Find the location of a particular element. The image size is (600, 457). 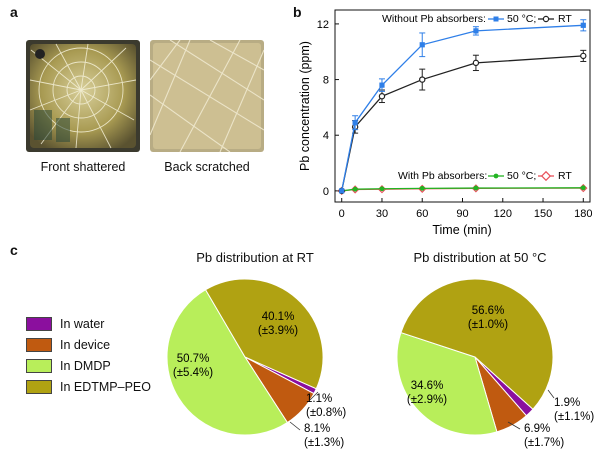

pie-label-water: 1.9% is located at coordinates (567, 403).